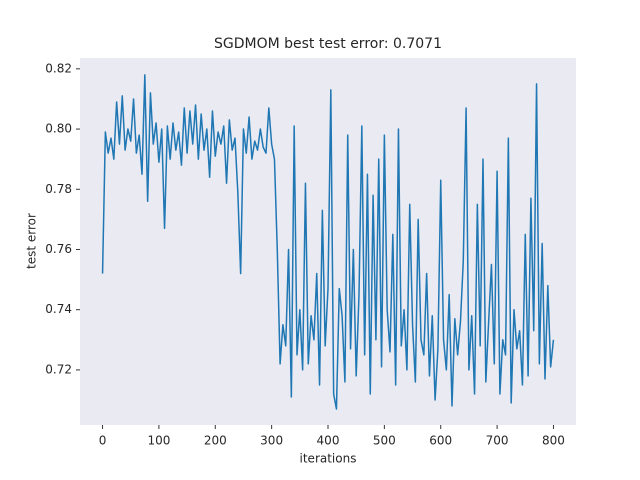 The height and width of the screenshot is (480, 640). Describe the element at coordinates (58, 129) in the screenshot. I see `y-tick-label: 0.80` at that location.